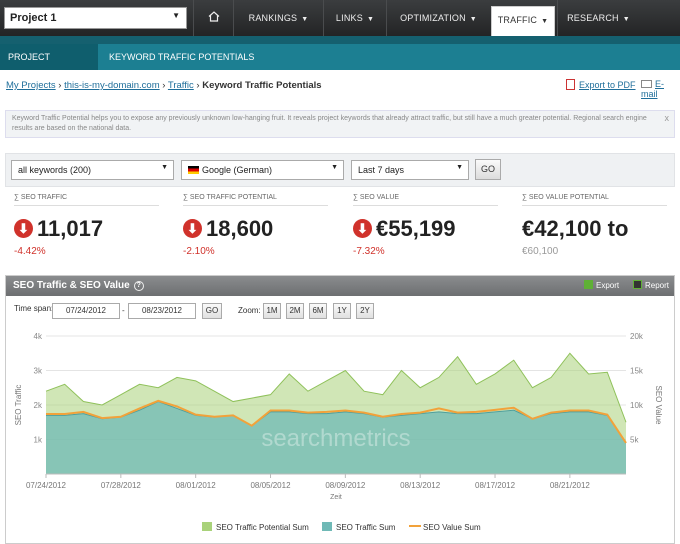  Describe the element at coordinates (646, 84) in the screenshot. I see `mail-icon` at that location.